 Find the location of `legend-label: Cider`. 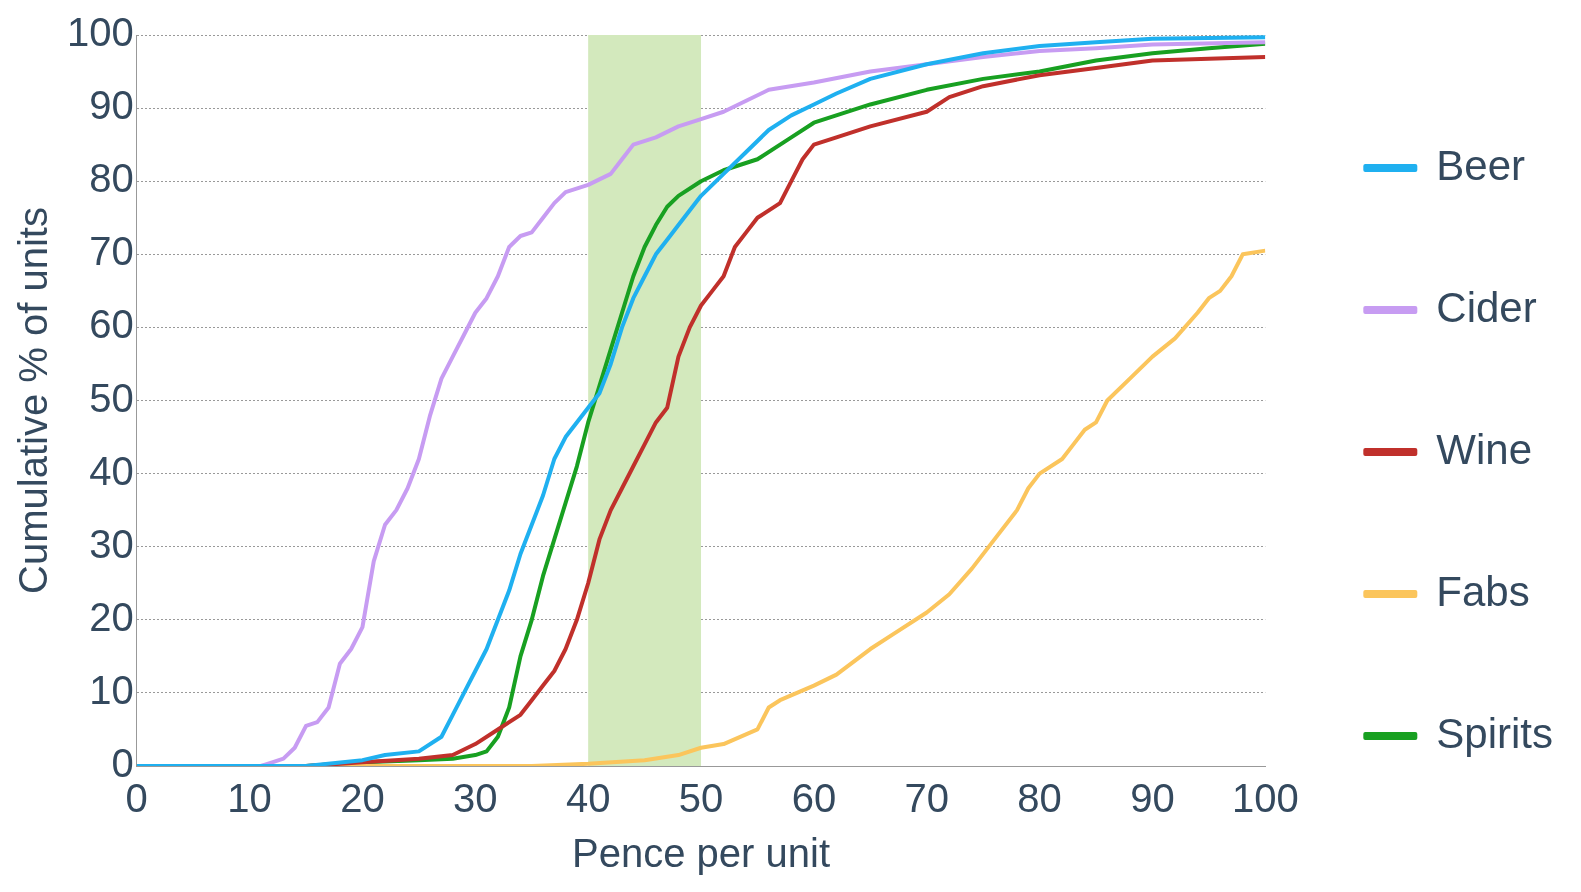

legend-label: Cider is located at coordinates (1486, 307).